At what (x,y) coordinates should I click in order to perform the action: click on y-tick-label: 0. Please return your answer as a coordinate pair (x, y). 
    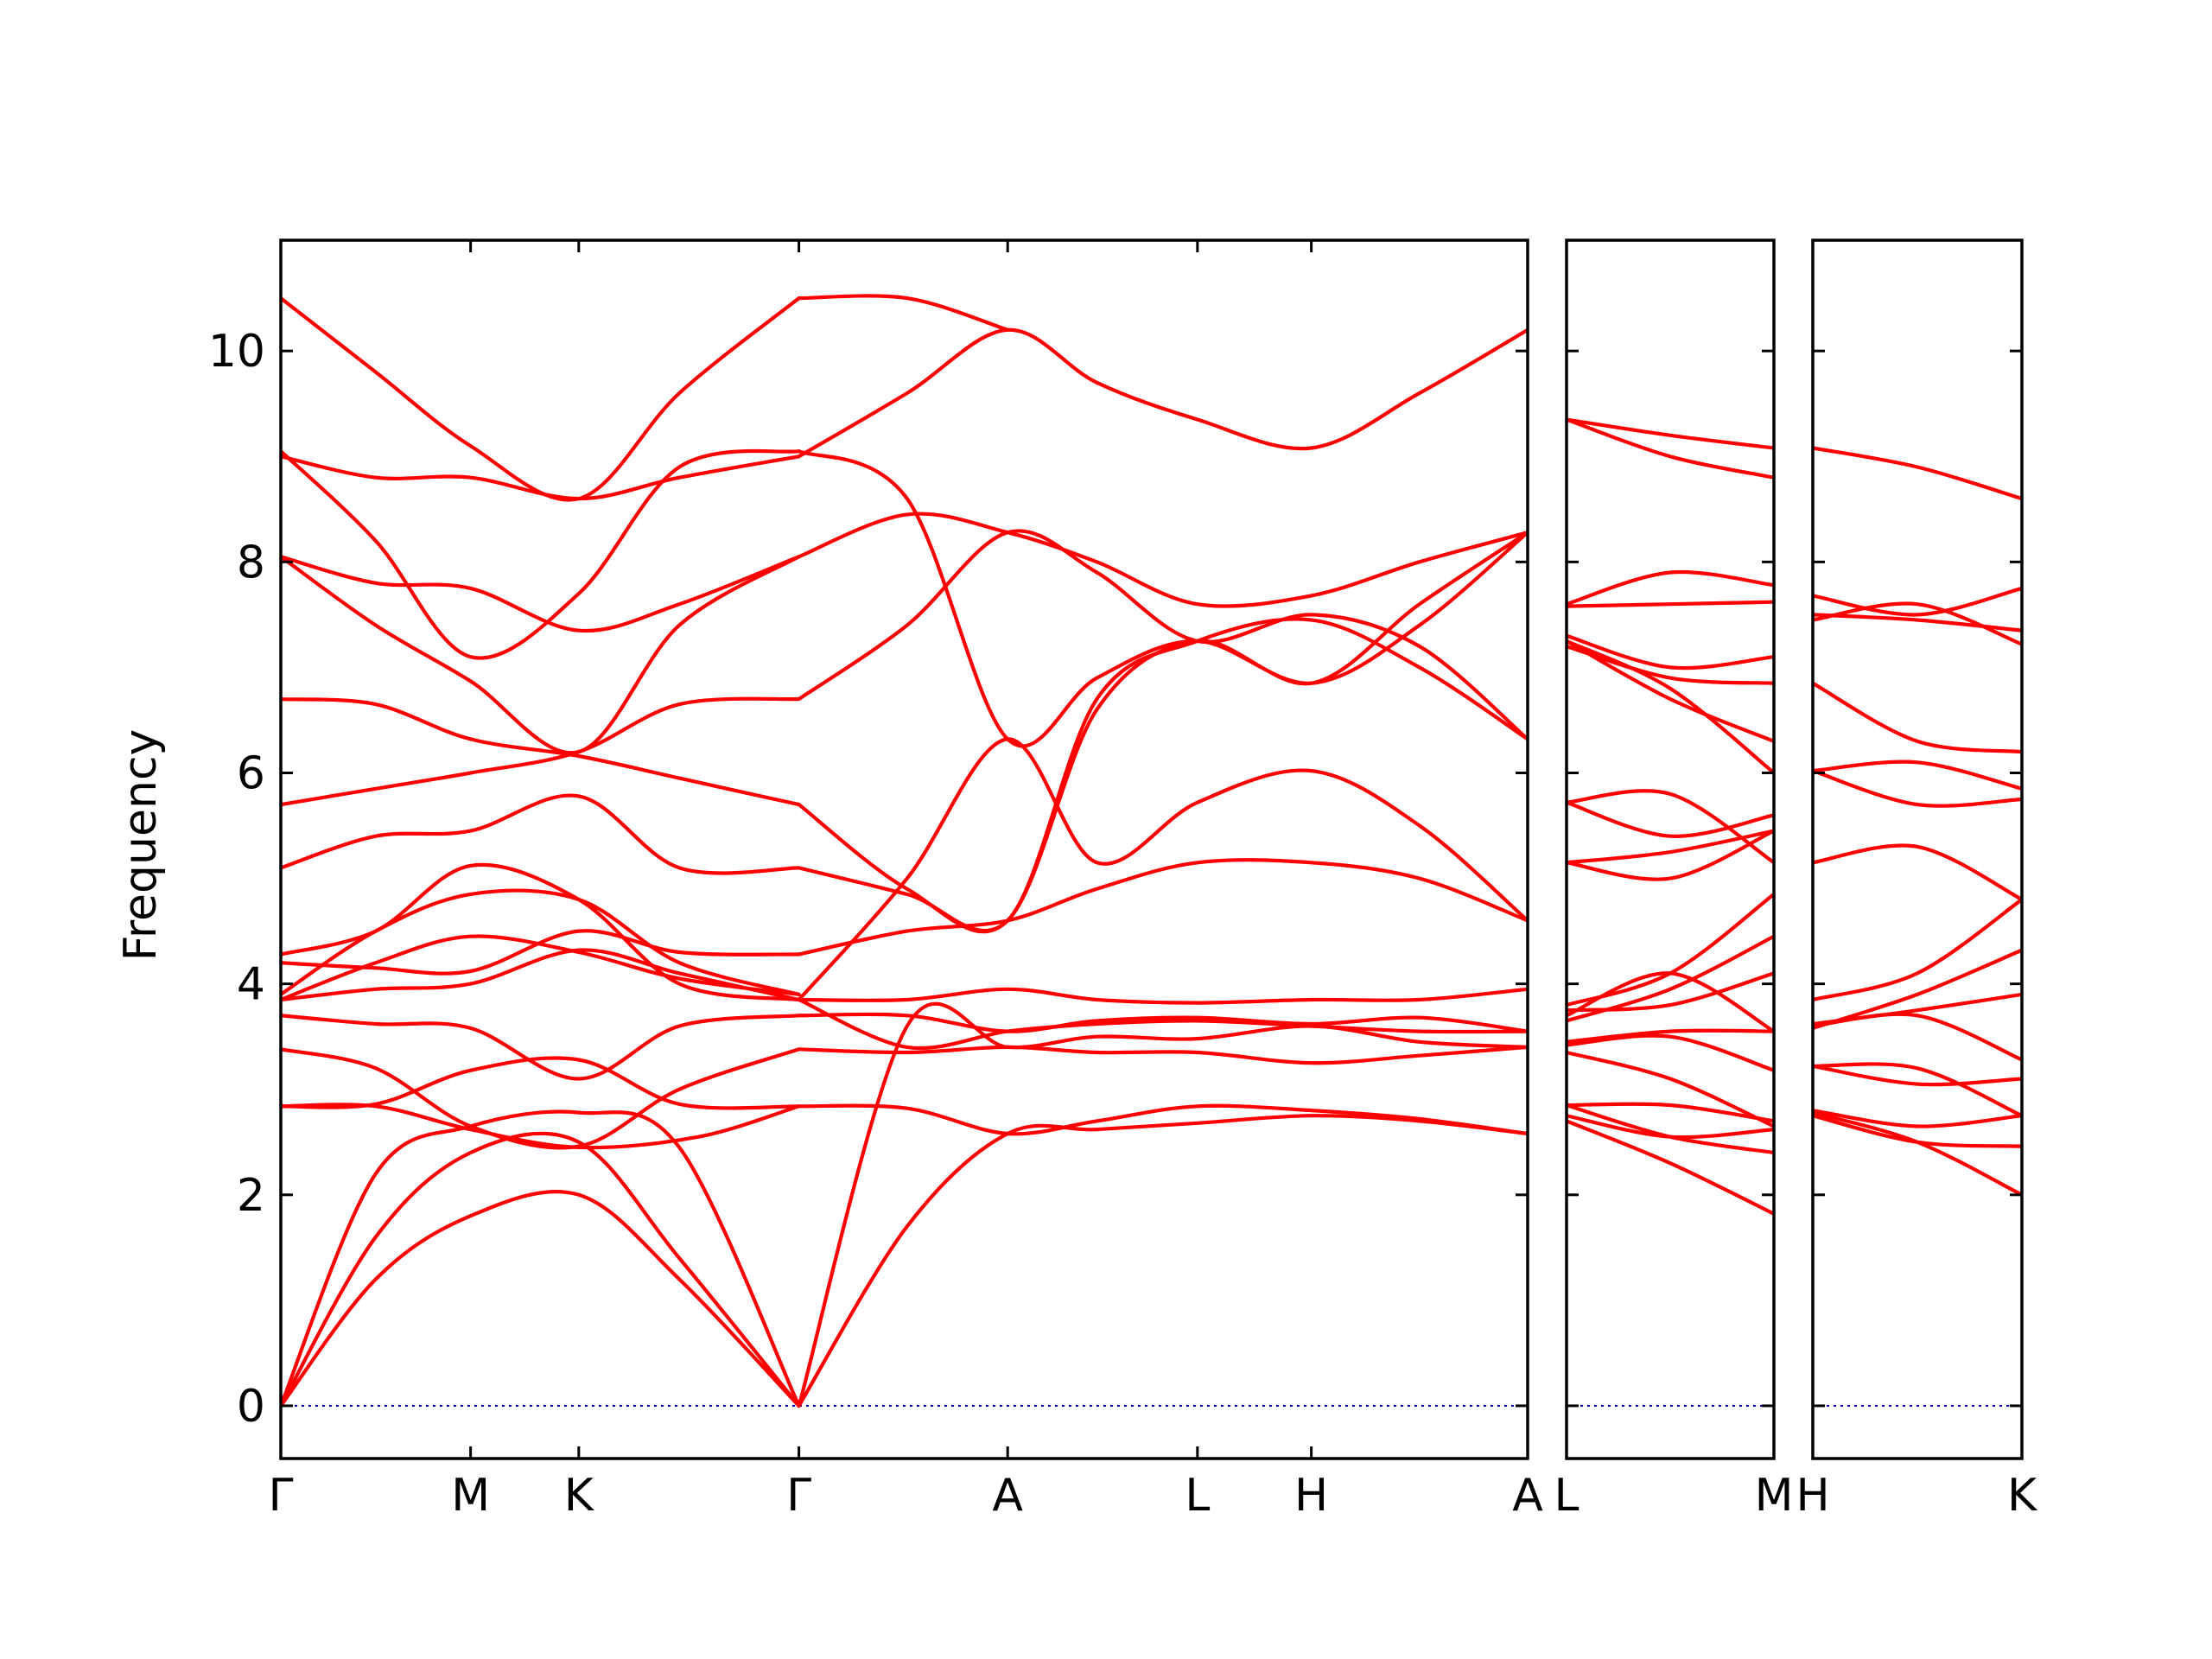
    Looking at the image, I should click on (251, 1407).